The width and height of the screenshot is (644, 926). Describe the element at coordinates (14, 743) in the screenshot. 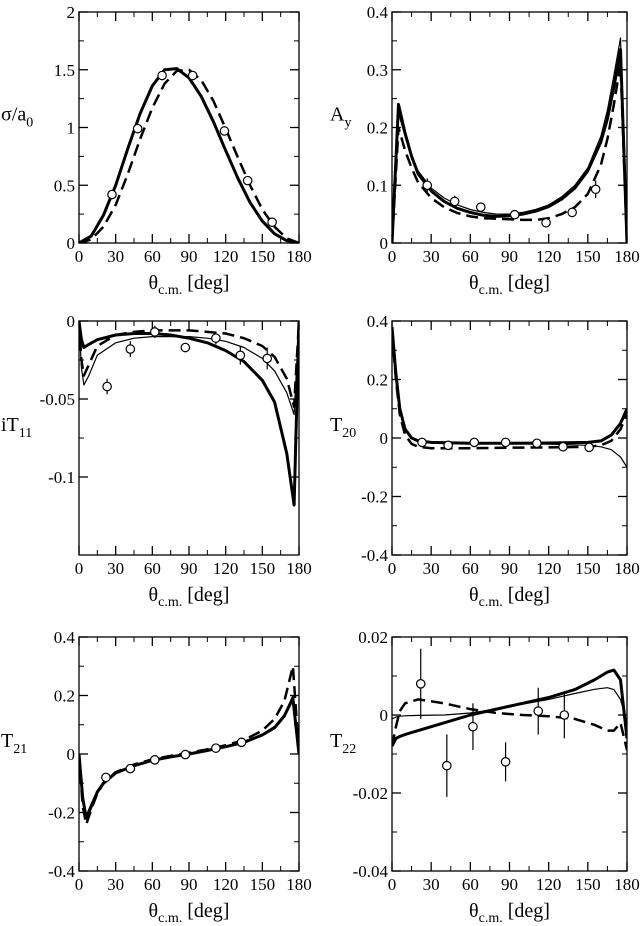

I see `y-axis-label: T21` at that location.